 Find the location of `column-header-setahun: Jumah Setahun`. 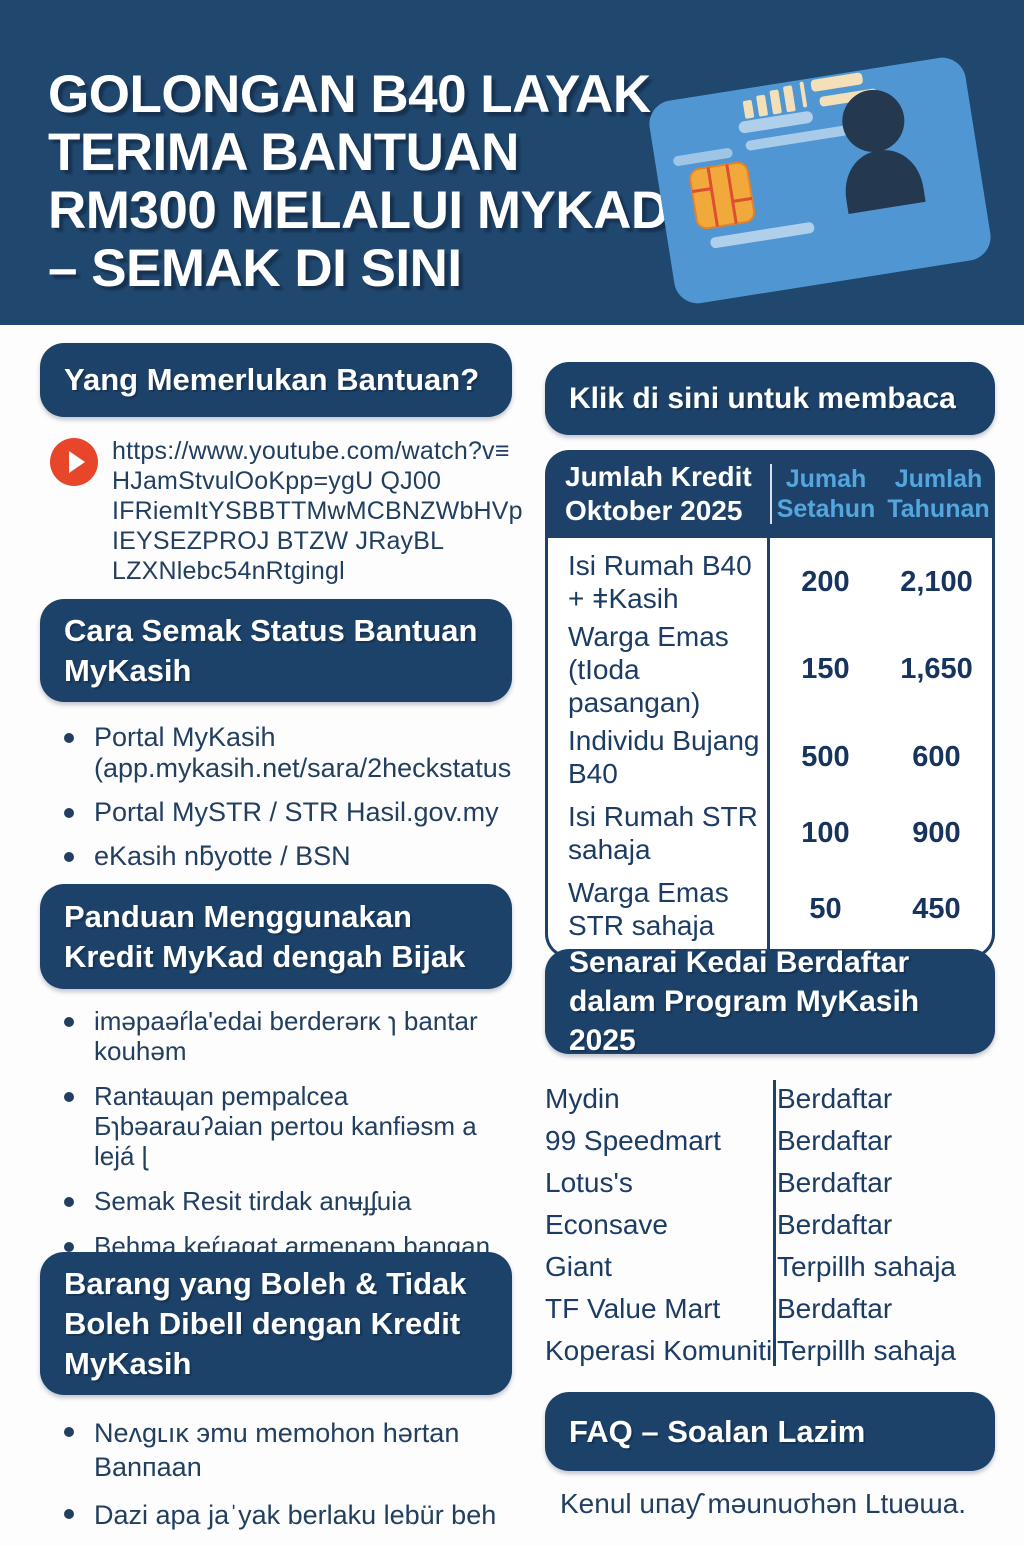

column-header-setahun: Jumah Setahun is located at coordinates (826, 494).